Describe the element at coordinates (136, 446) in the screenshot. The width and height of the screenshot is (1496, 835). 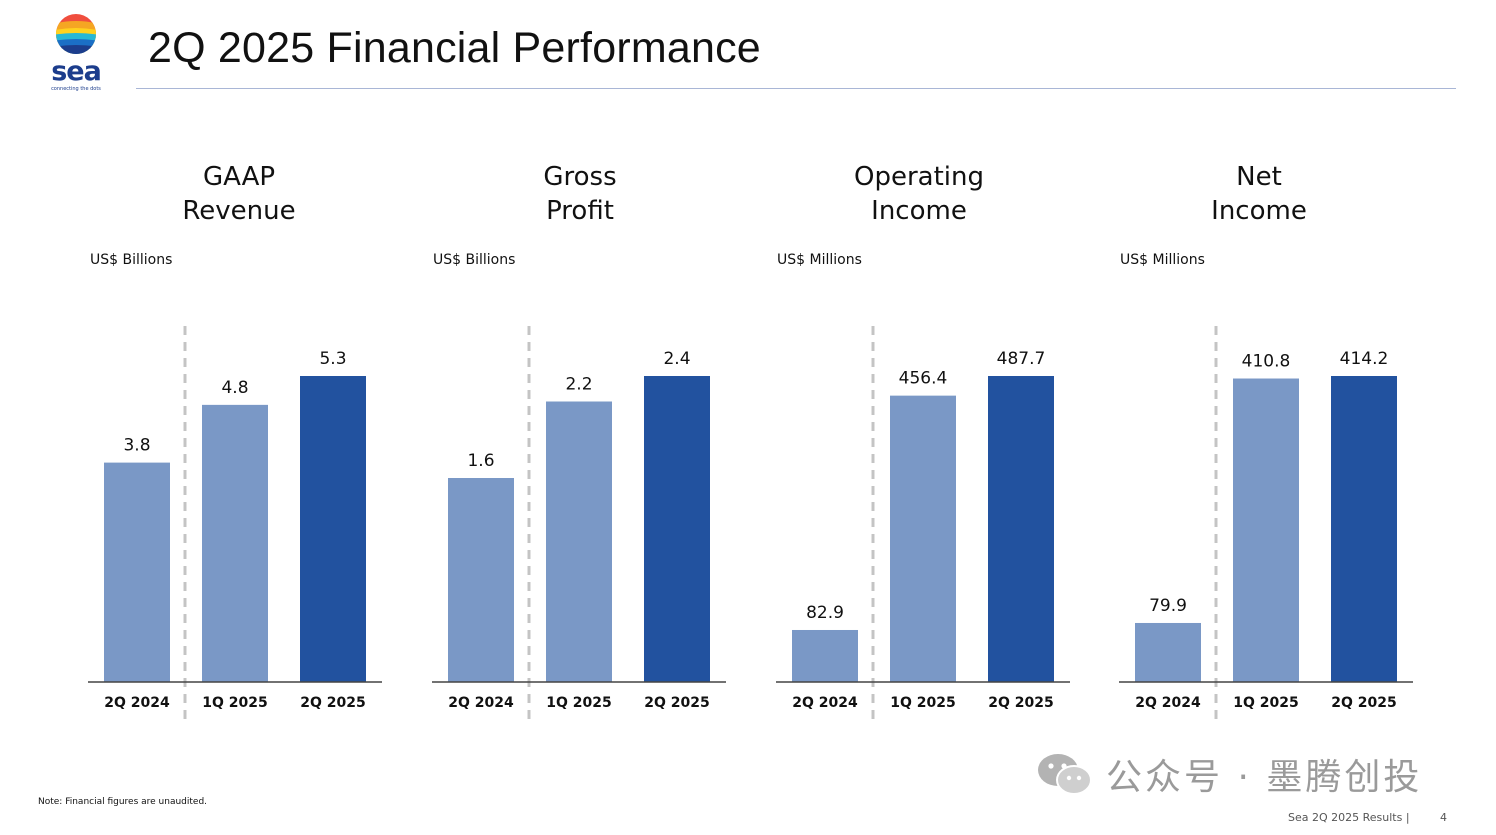
I see `data-label: 3.8` at that location.